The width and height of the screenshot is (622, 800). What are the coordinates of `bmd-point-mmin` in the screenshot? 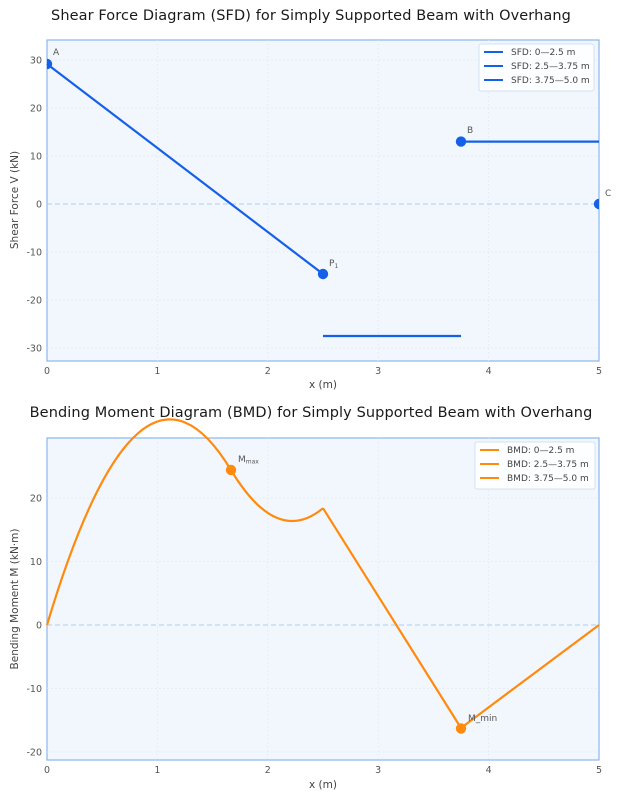 It's located at (461, 728).